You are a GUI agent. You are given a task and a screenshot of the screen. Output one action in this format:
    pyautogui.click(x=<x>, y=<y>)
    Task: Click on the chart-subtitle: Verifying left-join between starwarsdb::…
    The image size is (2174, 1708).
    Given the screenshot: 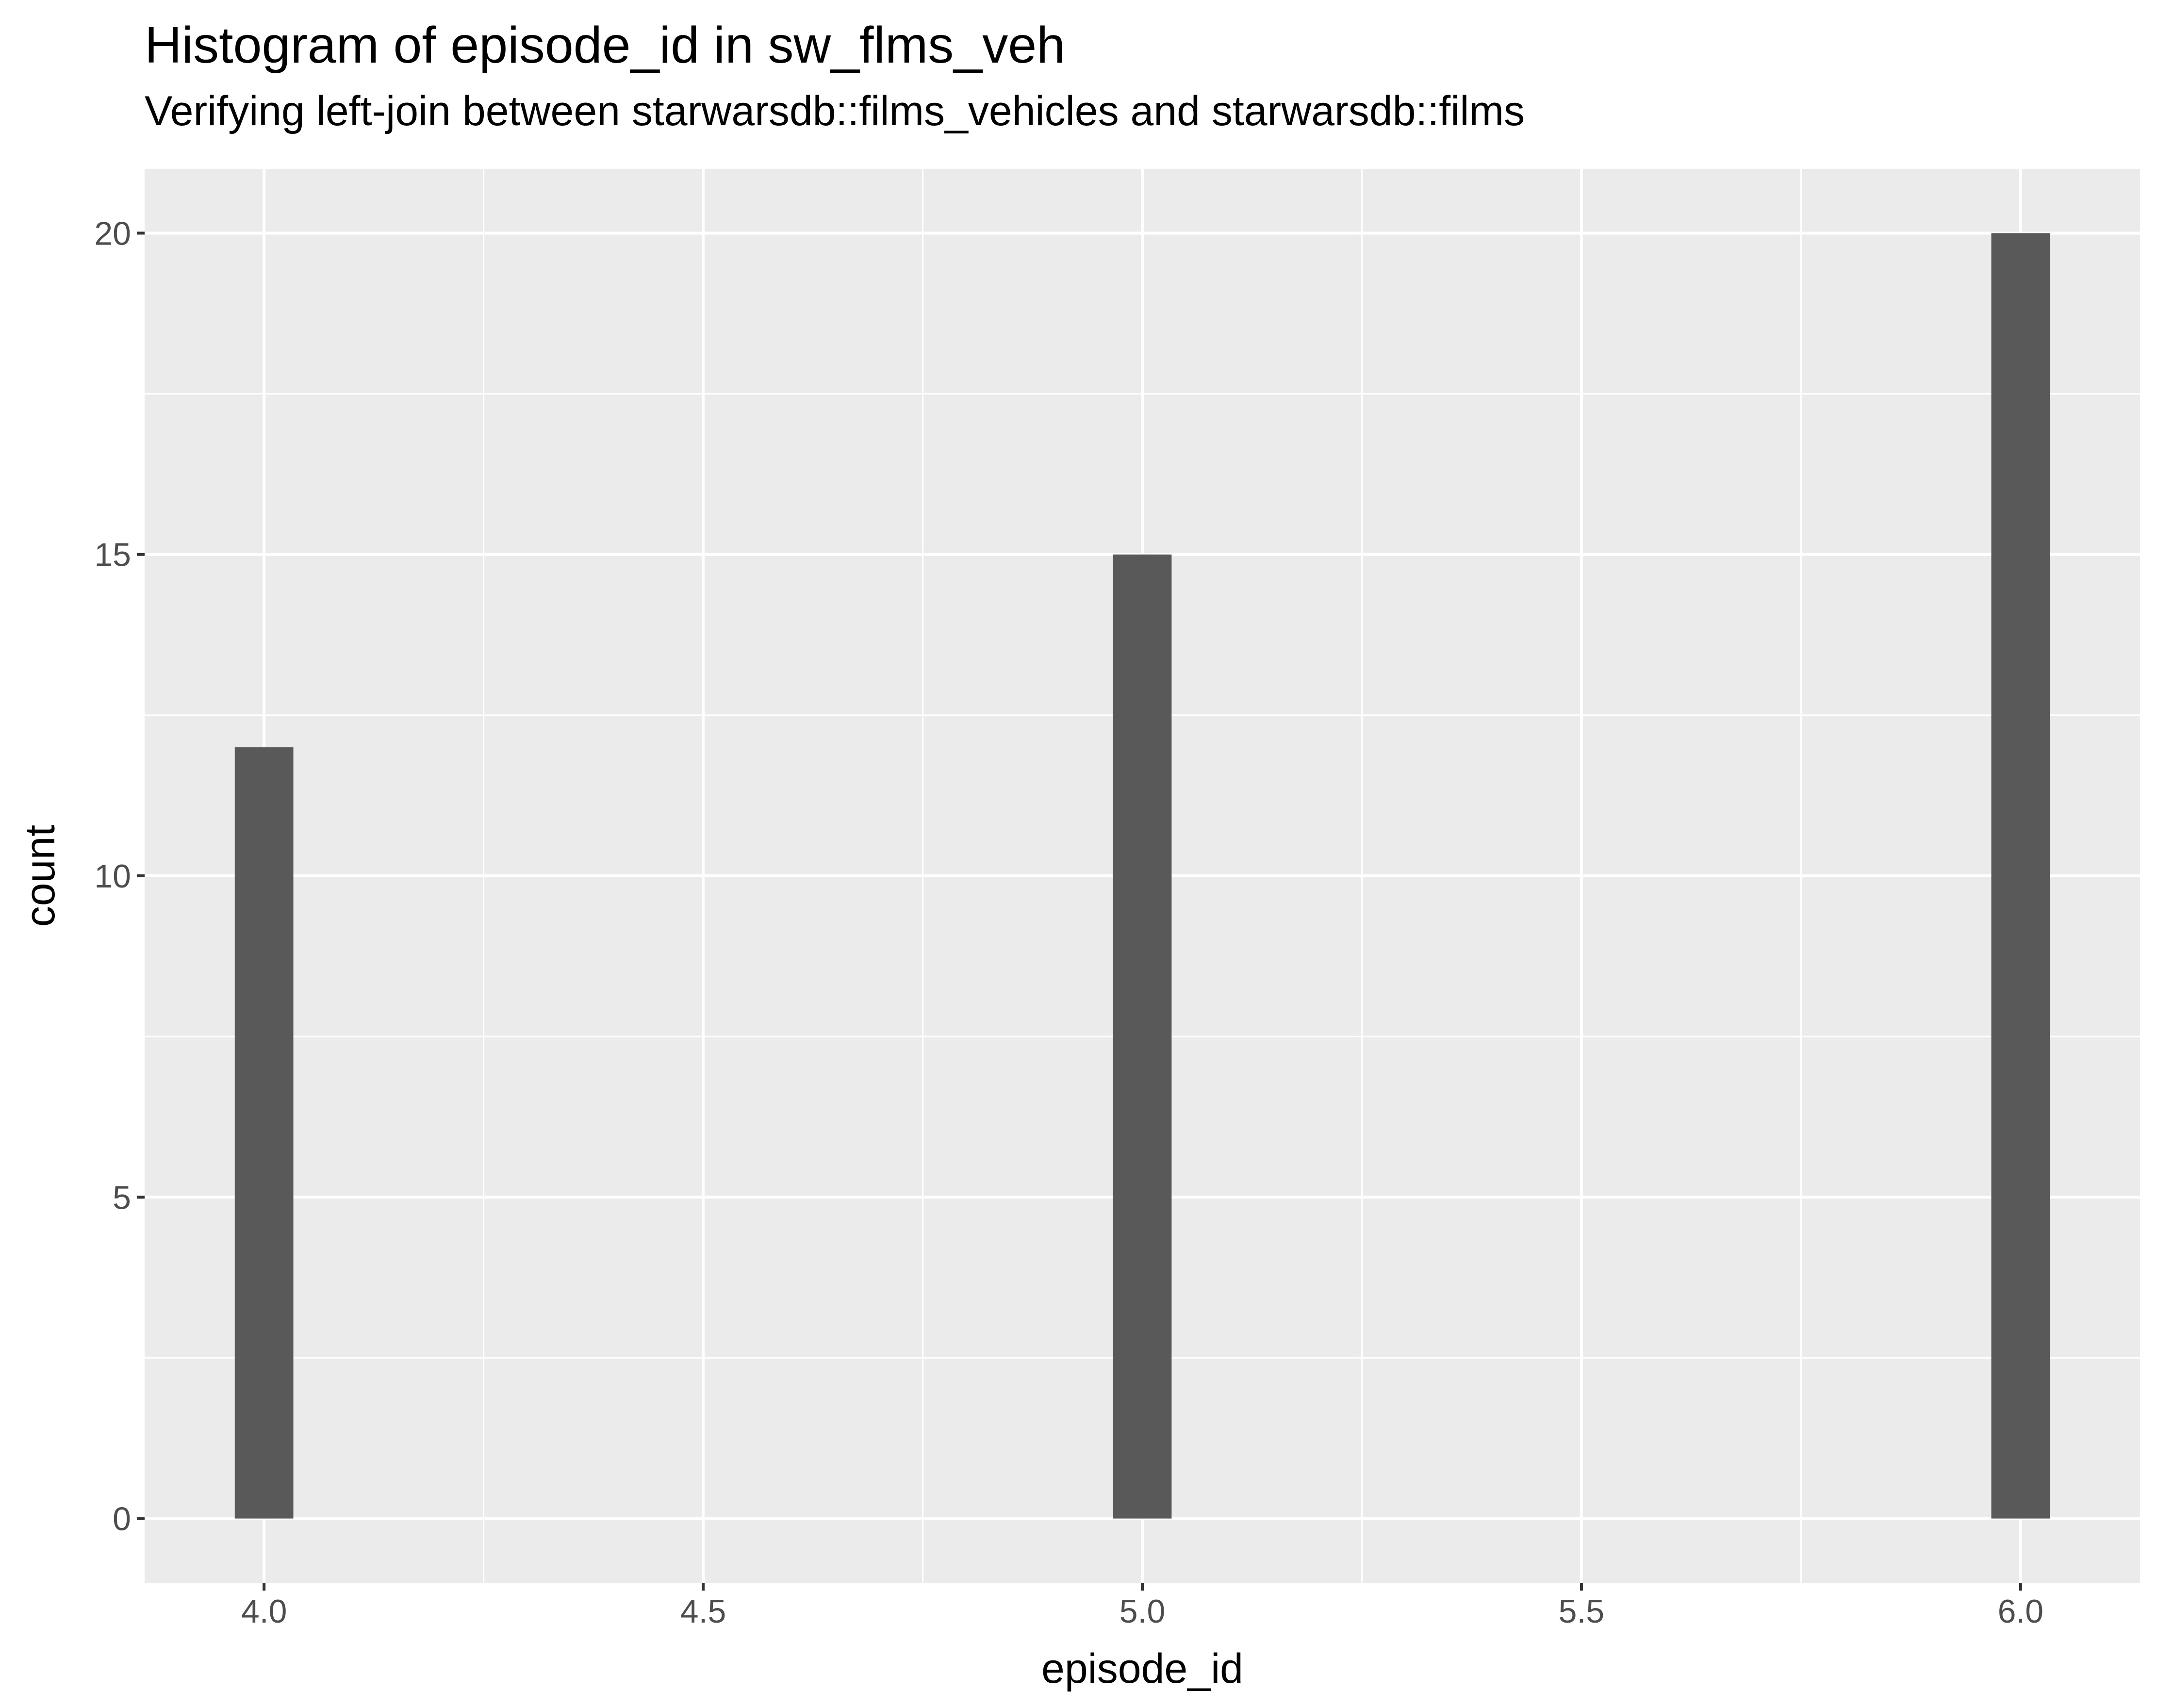 What is the action you would take?
    pyautogui.click(x=835, y=111)
    